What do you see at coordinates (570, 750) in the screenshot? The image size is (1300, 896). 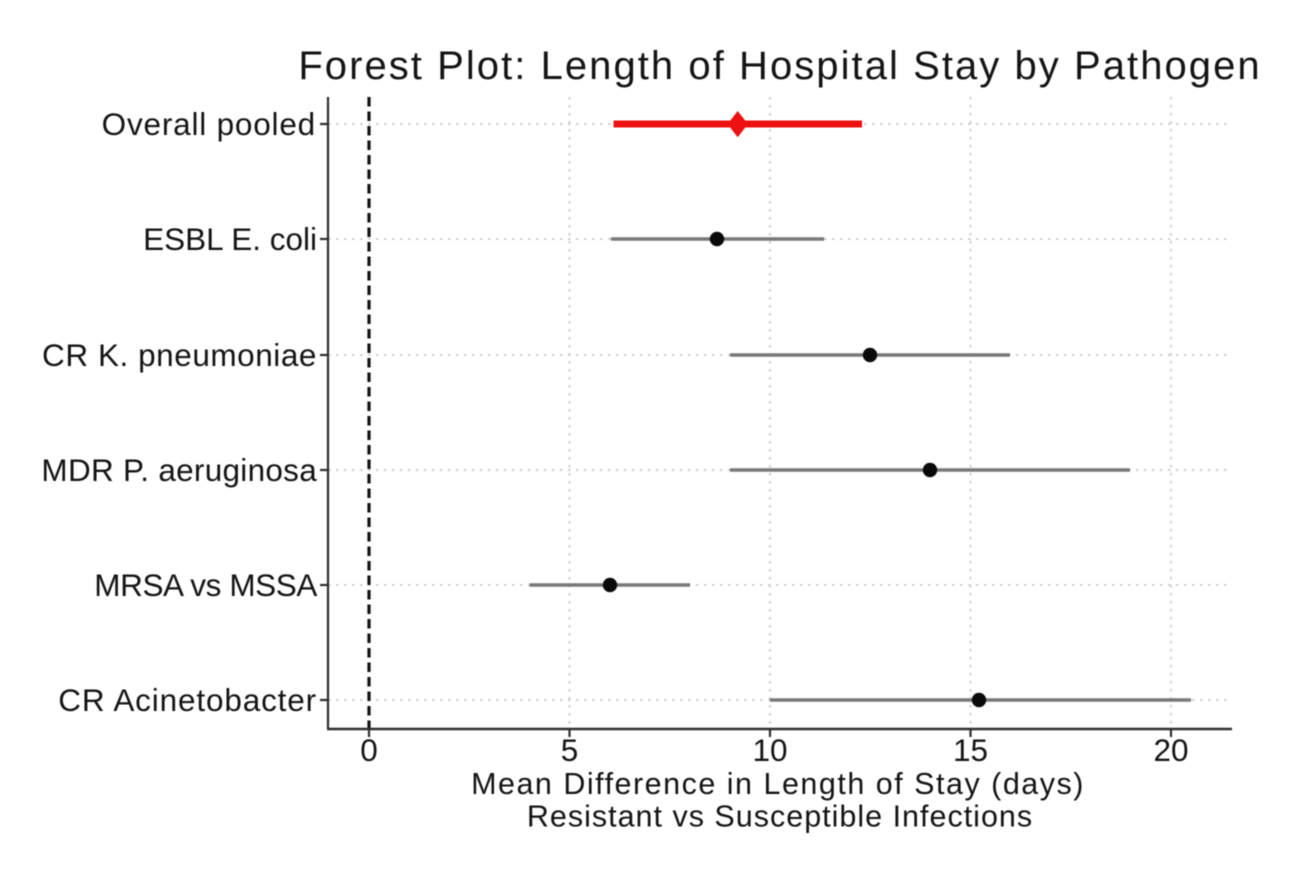 I see `svg-text: 5` at bounding box center [570, 750].